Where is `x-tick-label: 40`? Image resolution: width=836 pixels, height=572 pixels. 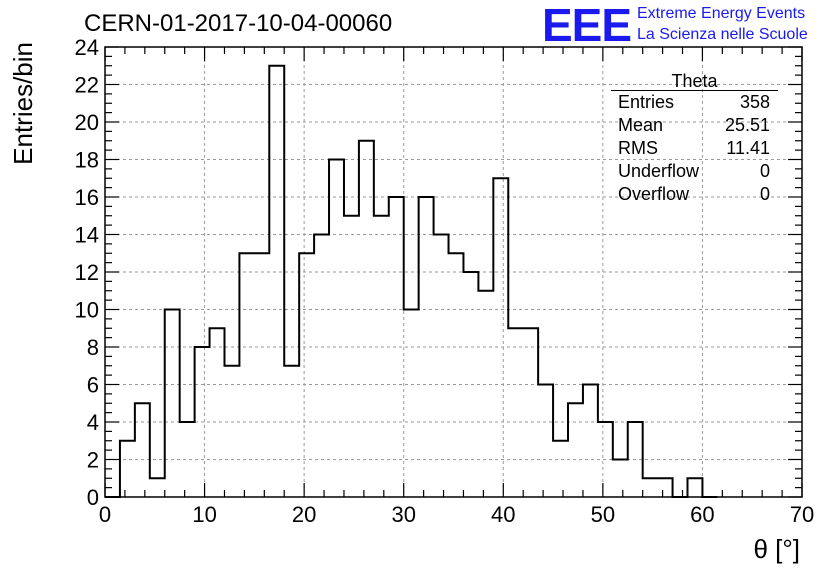
x-tick-label: 40 is located at coordinates (503, 514).